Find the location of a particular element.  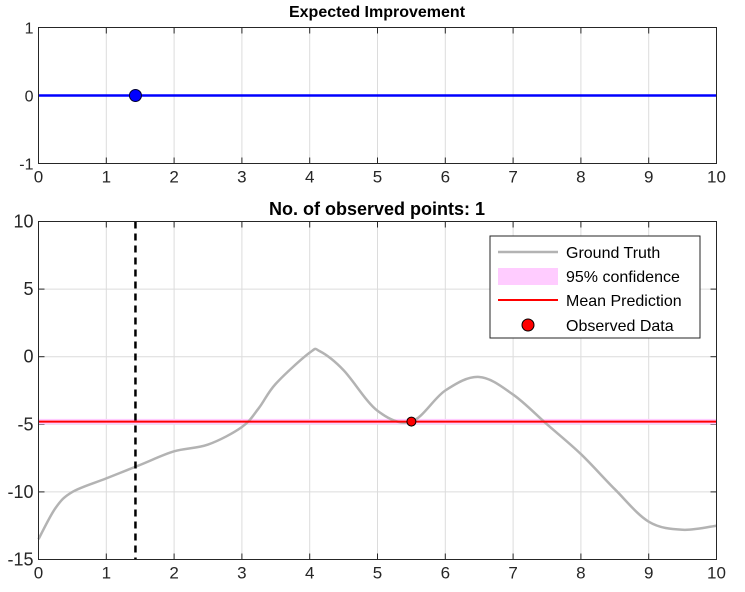

ei-xtick-label: 8 is located at coordinates (580, 177).